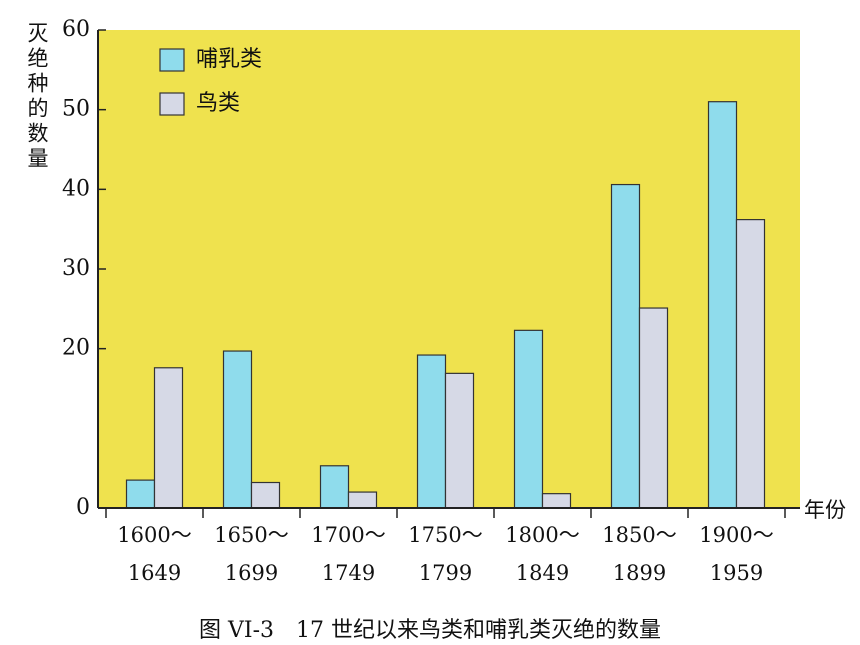  What do you see at coordinates (229, 59) in the screenshot?
I see `legend-label: 哺乳类` at bounding box center [229, 59].